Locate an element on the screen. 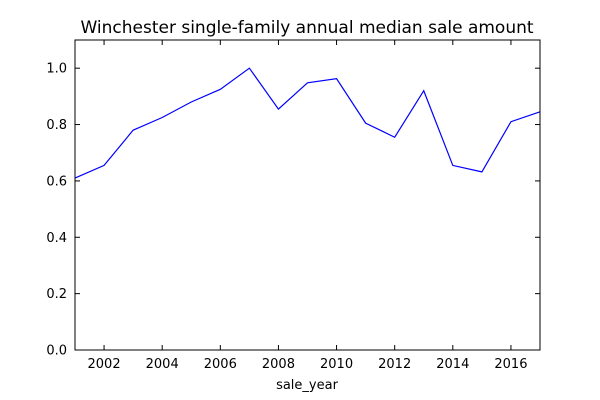  y-tick-label: 0.6 is located at coordinates (56, 181).